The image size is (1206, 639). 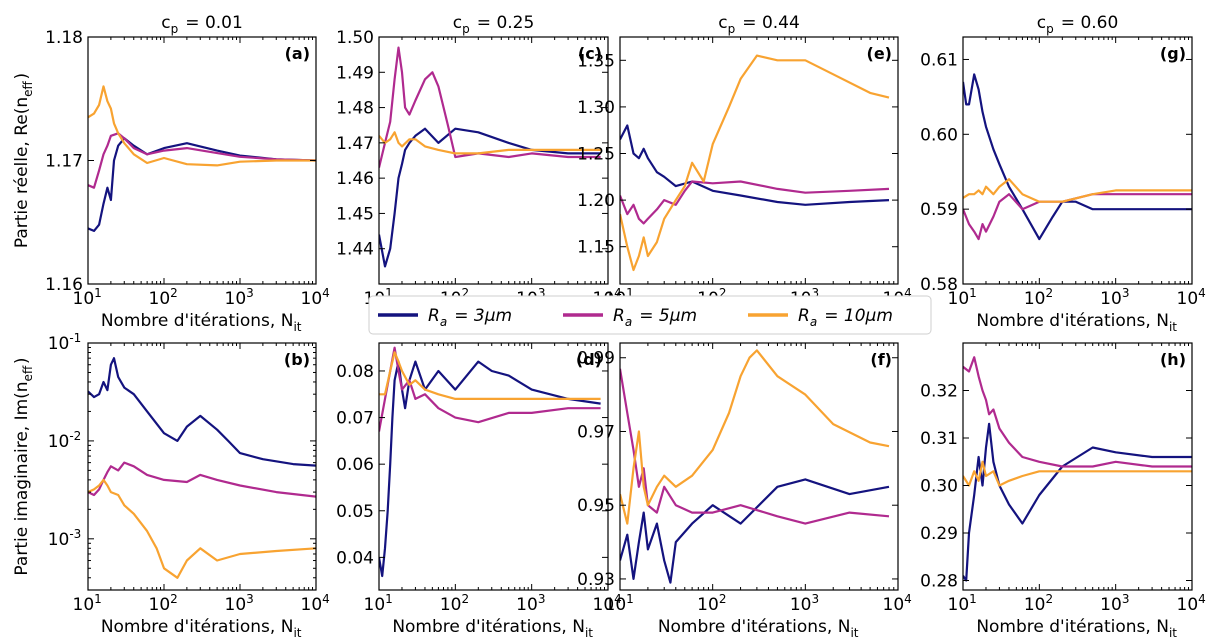 I want to click on ylabel-imag: Partie imaginaire, Im(neff ), so click(x=23, y=466).